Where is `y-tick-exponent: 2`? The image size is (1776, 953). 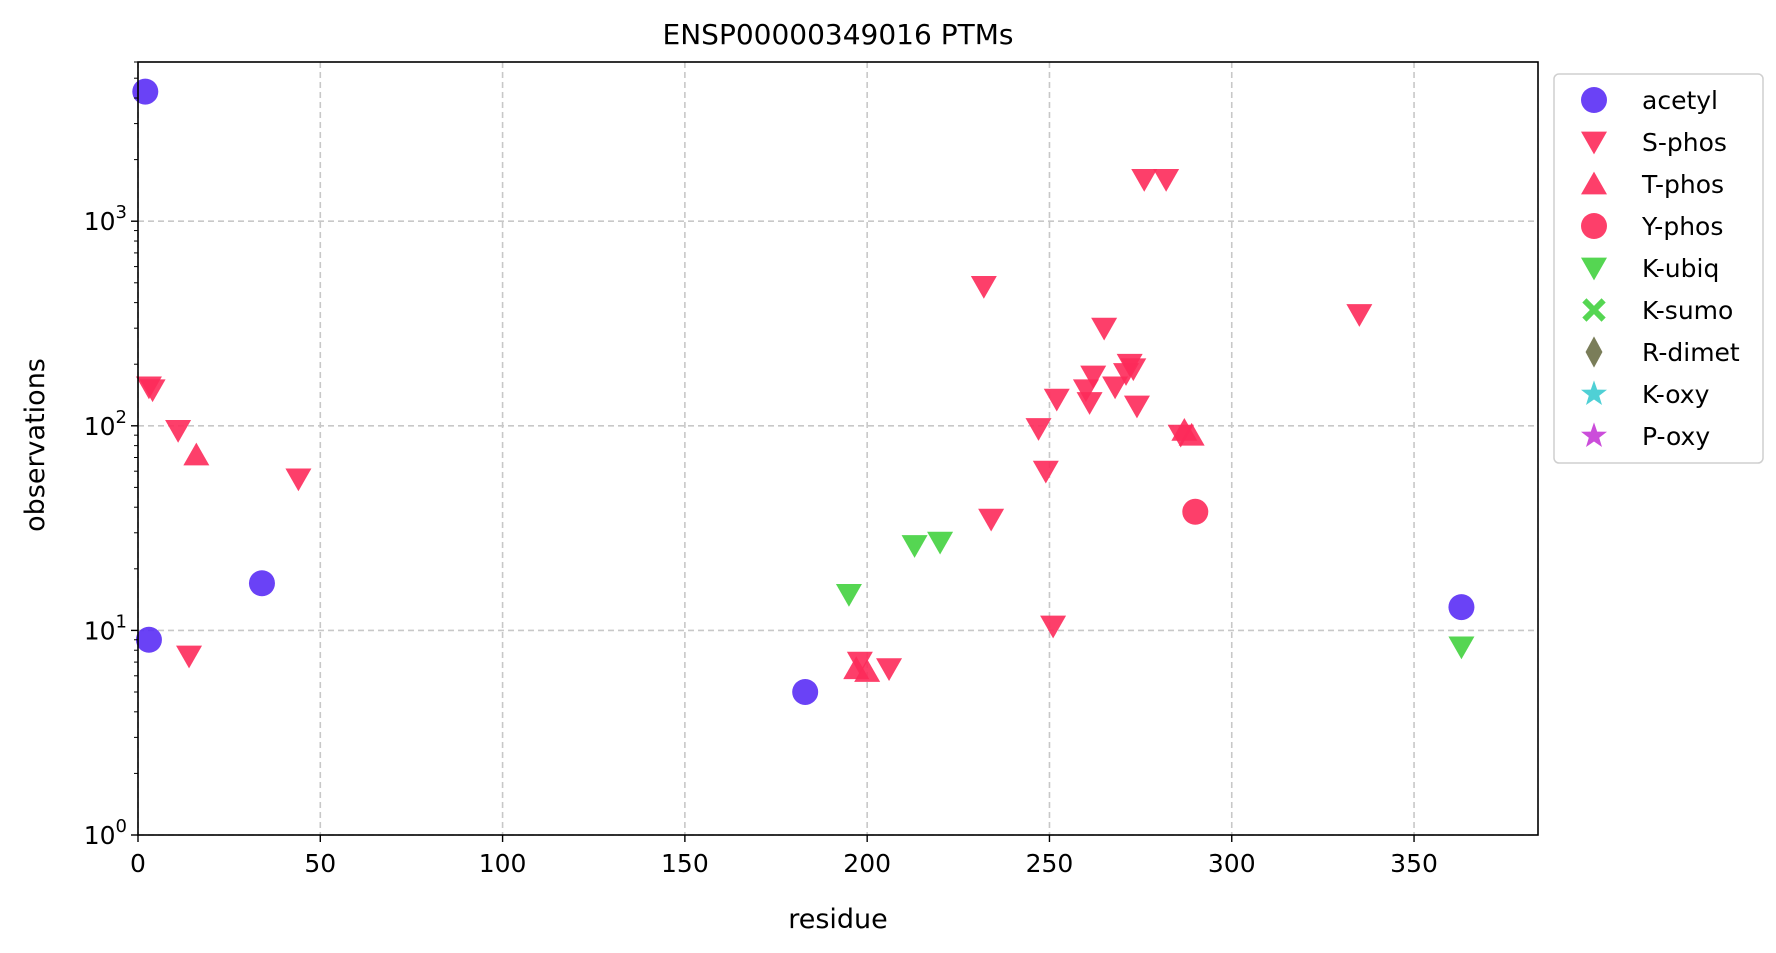
y-tick-exponent: 2 is located at coordinates (121, 417).